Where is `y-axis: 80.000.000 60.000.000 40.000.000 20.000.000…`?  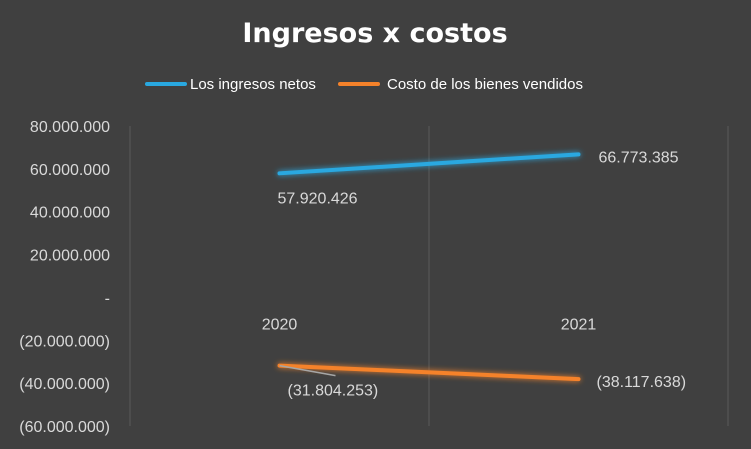
y-axis: 80.000.000 60.000.000 40.000.000 20.000.000… is located at coordinates (64, 277).